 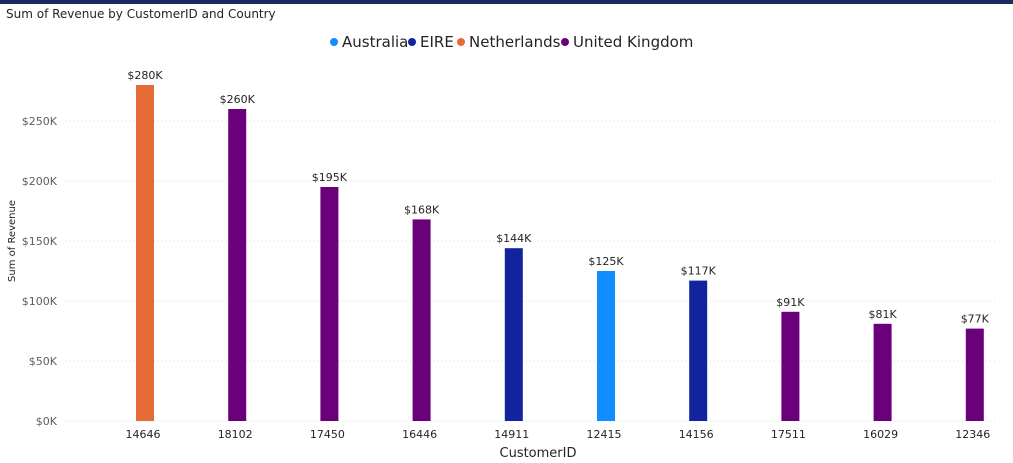 I want to click on visual-header-strip, so click(x=506, y=2).